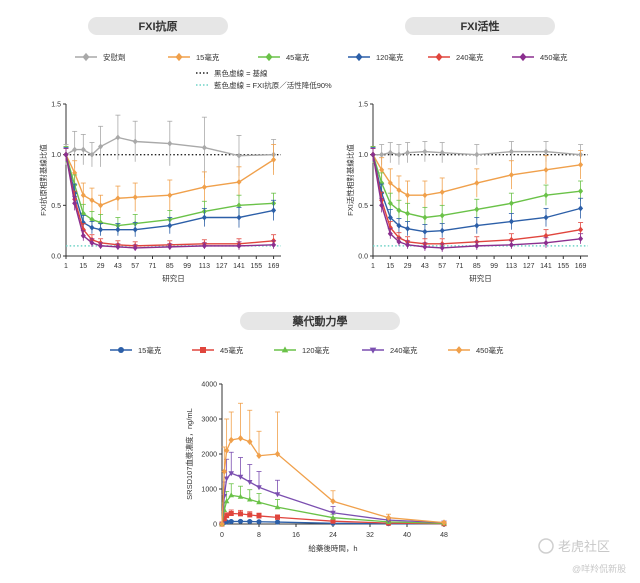 This screenshot has width=640, height=583. I want to click on legend-item: 45毫克, so click(284, 57).